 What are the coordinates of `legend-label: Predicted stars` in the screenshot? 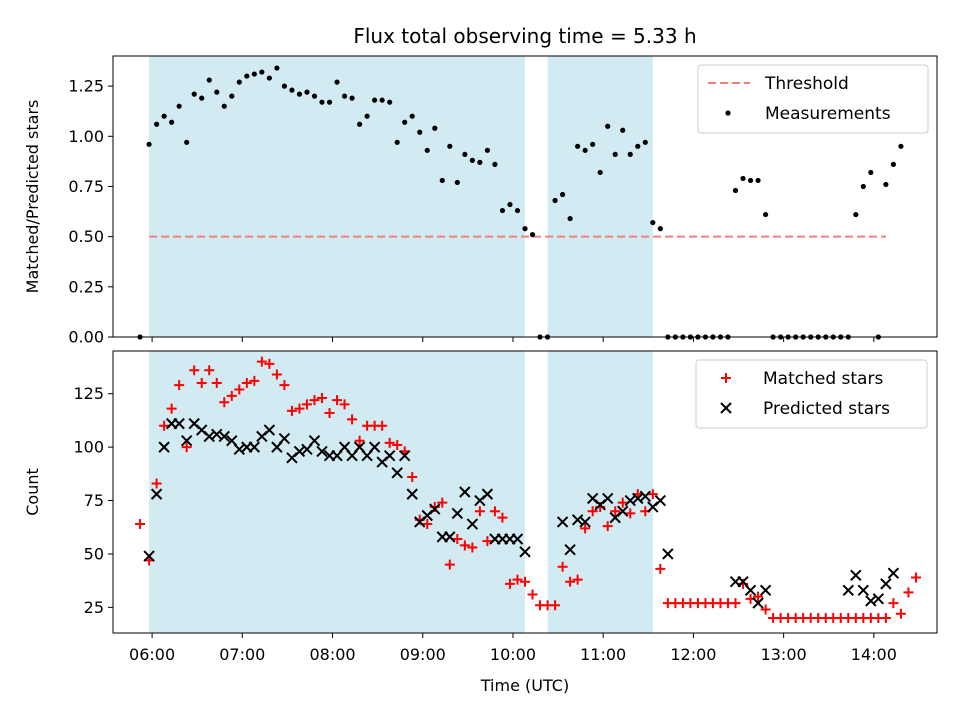 It's located at (826, 409).